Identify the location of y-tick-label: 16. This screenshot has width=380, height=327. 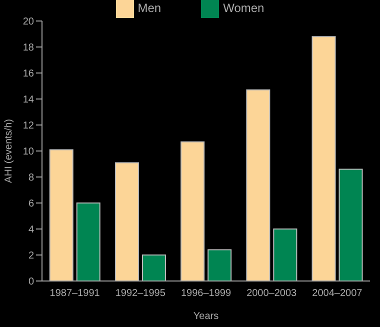
(28, 74).